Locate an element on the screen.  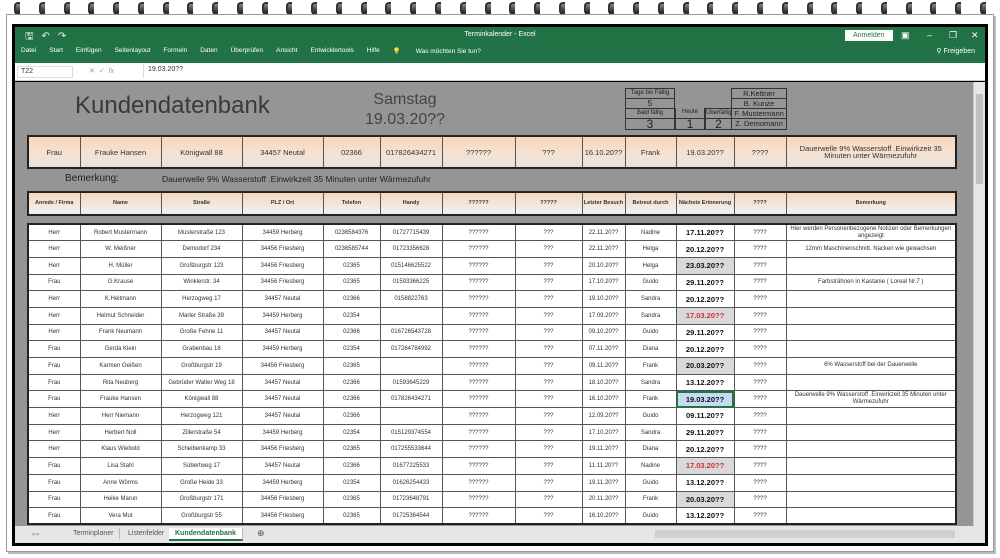
restore-icon: ❐ is located at coordinates (953, 35).